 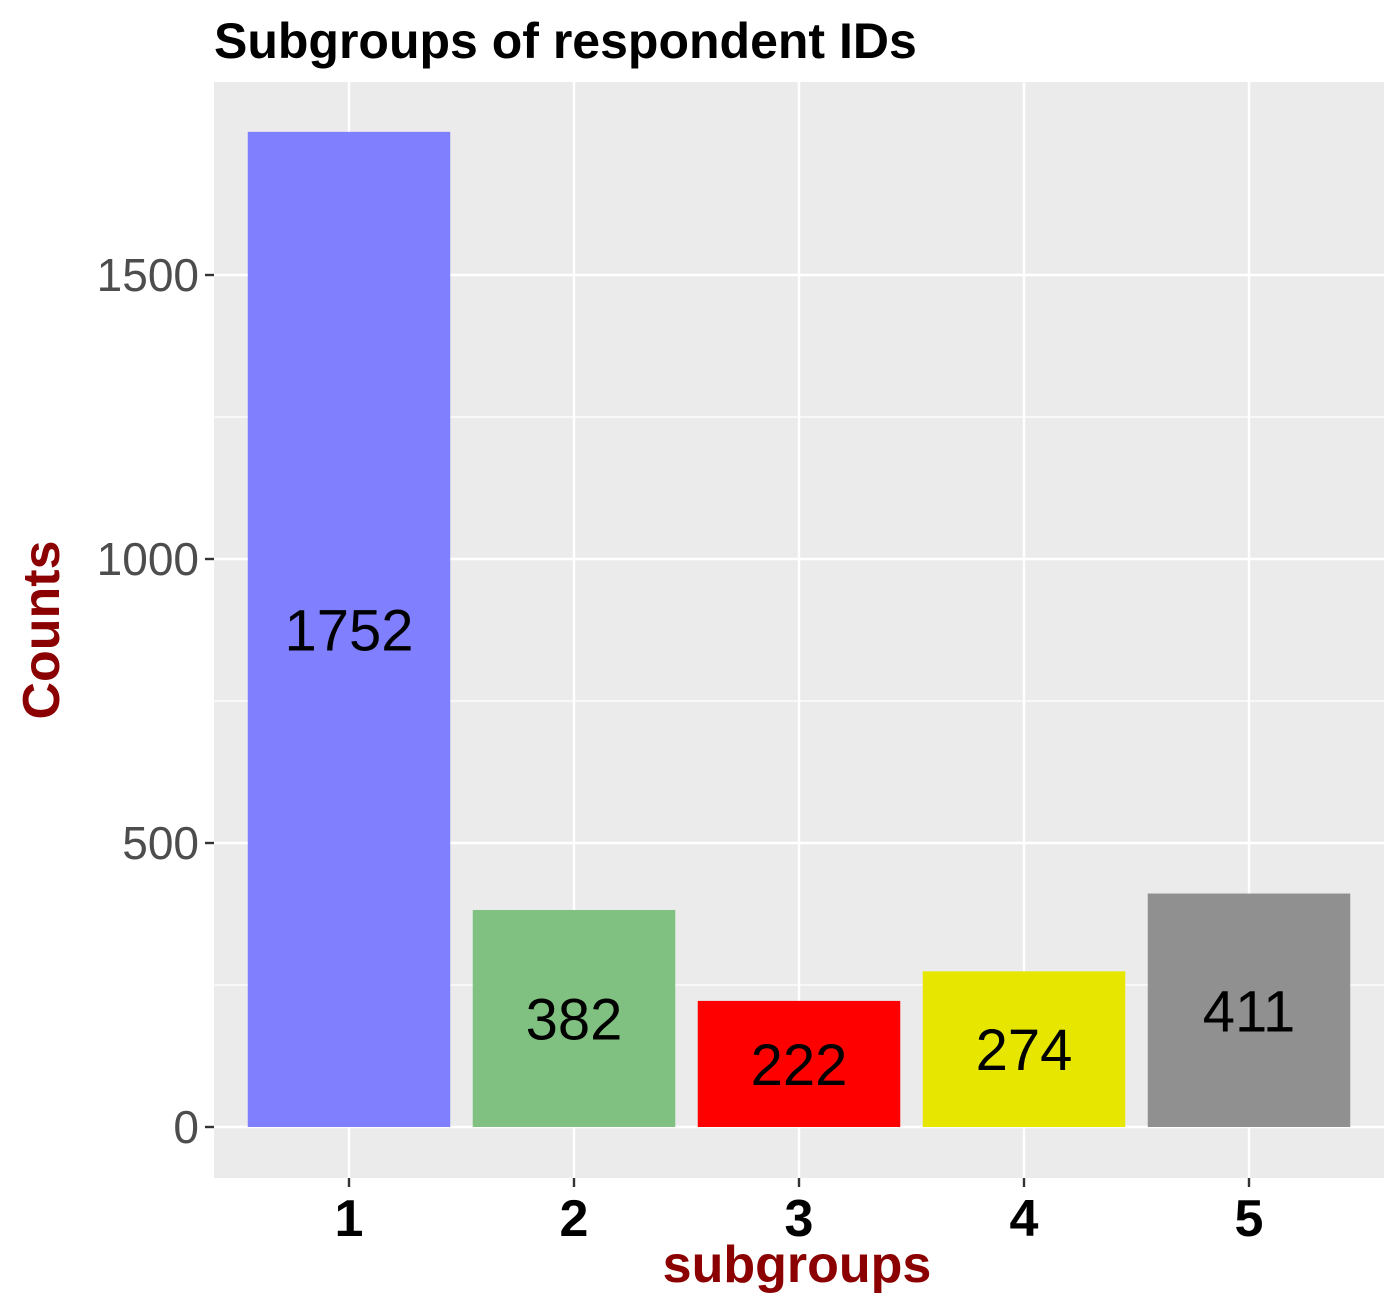 What do you see at coordinates (565, 41) in the screenshot?
I see `chart-title: Subgroups of respondent IDs` at bounding box center [565, 41].